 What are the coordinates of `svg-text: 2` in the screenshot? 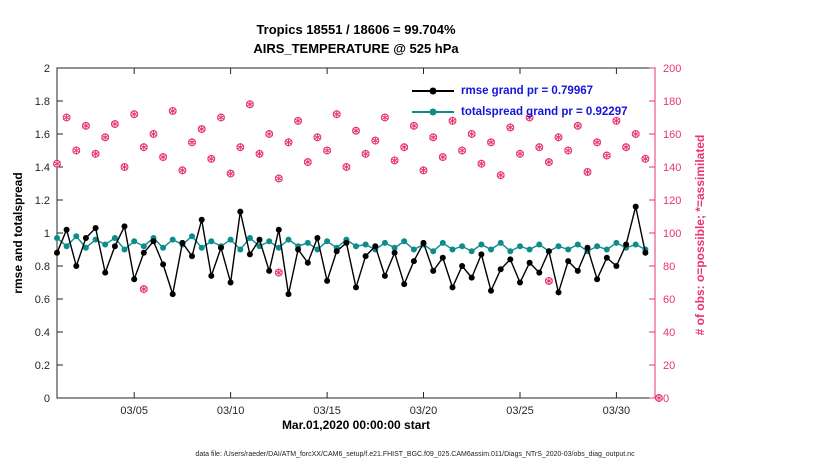 It's located at (47, 69).